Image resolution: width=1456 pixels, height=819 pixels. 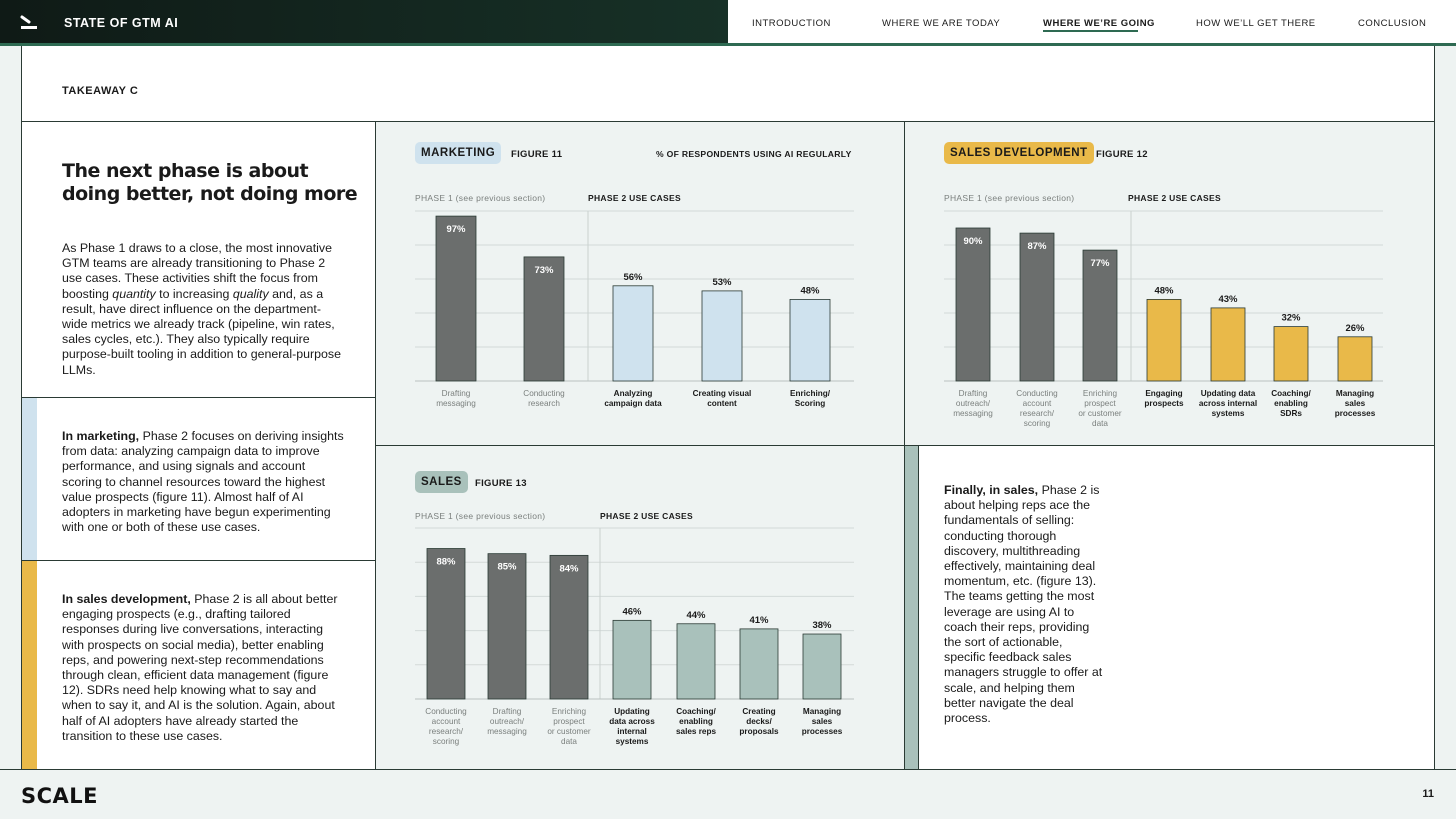 I want to click on nav-how-well-get-there: HOW WE’LL GET THERE, so click(x=1256, y=23).